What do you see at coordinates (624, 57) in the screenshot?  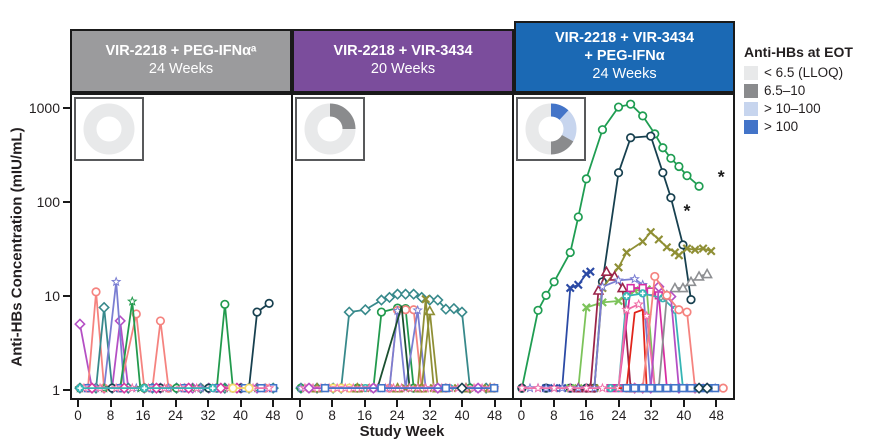 I see `panel-header-arm3: VIR-2218 + VIR-3434 + PEG-IFNα 24 Weeks` at bounding box center [624, 57].